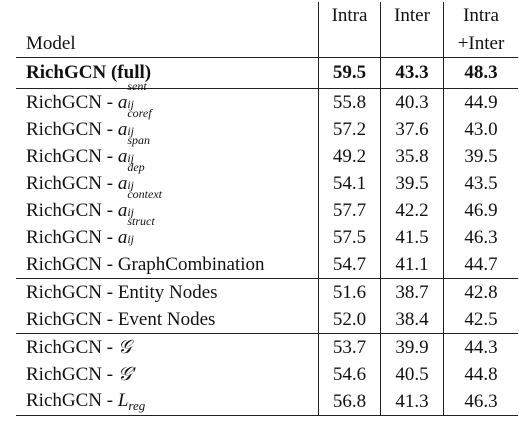 The image size is (519, 430). What do you see at coordinates (412, 73) in the screenshot?
I see `inter-value: 43.3` at bounding box center [412, 73].